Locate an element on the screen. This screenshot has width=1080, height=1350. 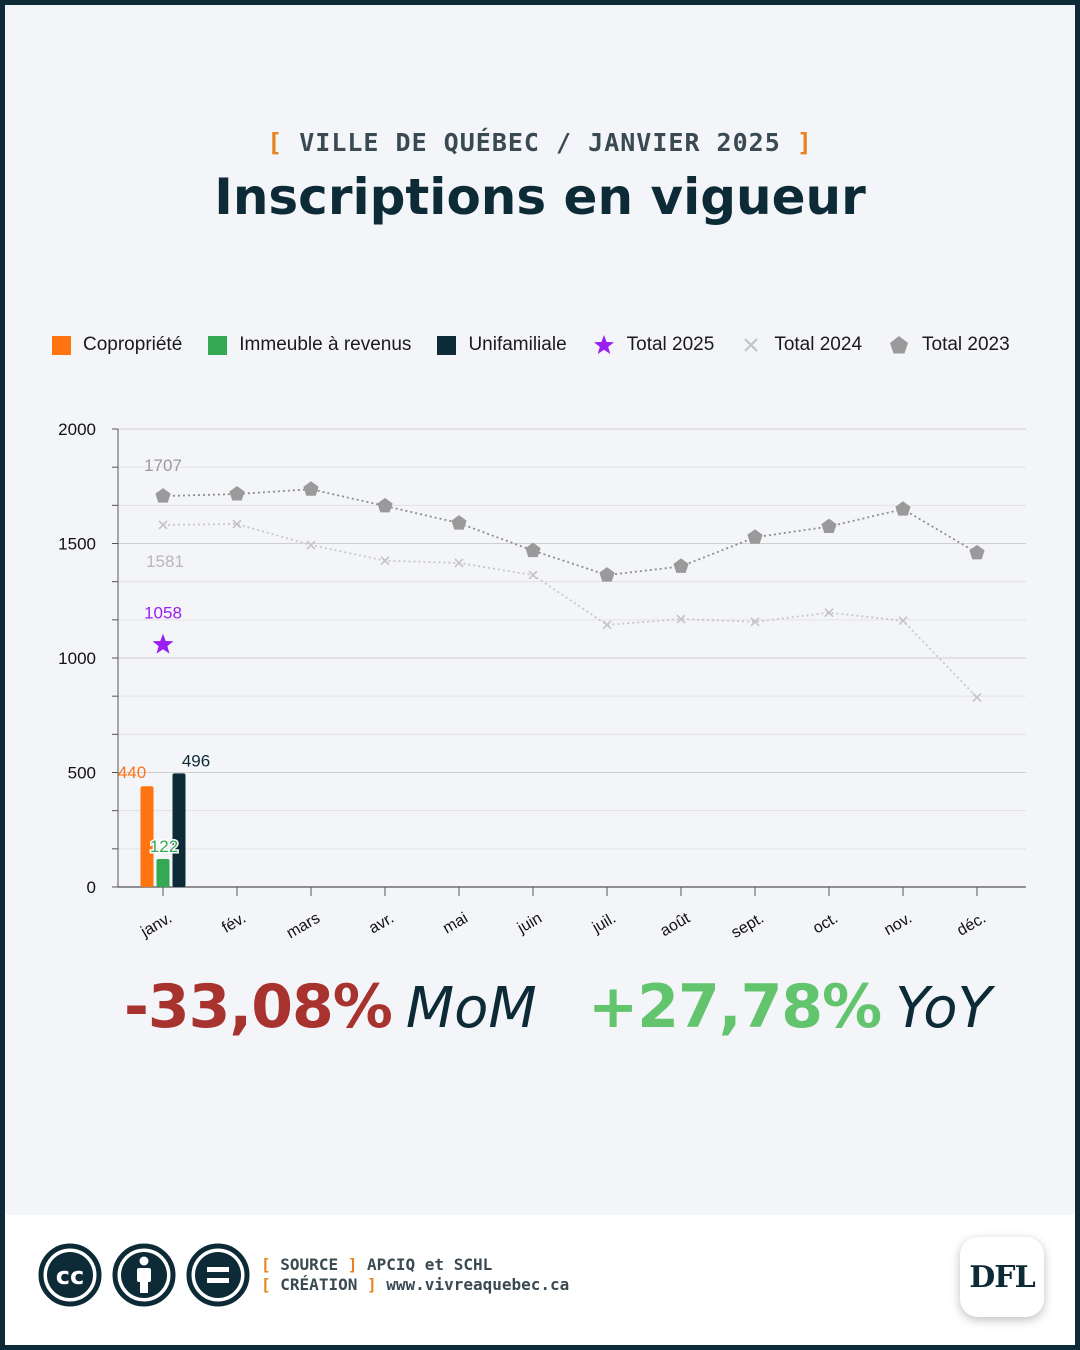
chart-subtitle: [ VILLE DE QUÉBEC / JANVIER 2025 ] is located at coordinates (540, 142).